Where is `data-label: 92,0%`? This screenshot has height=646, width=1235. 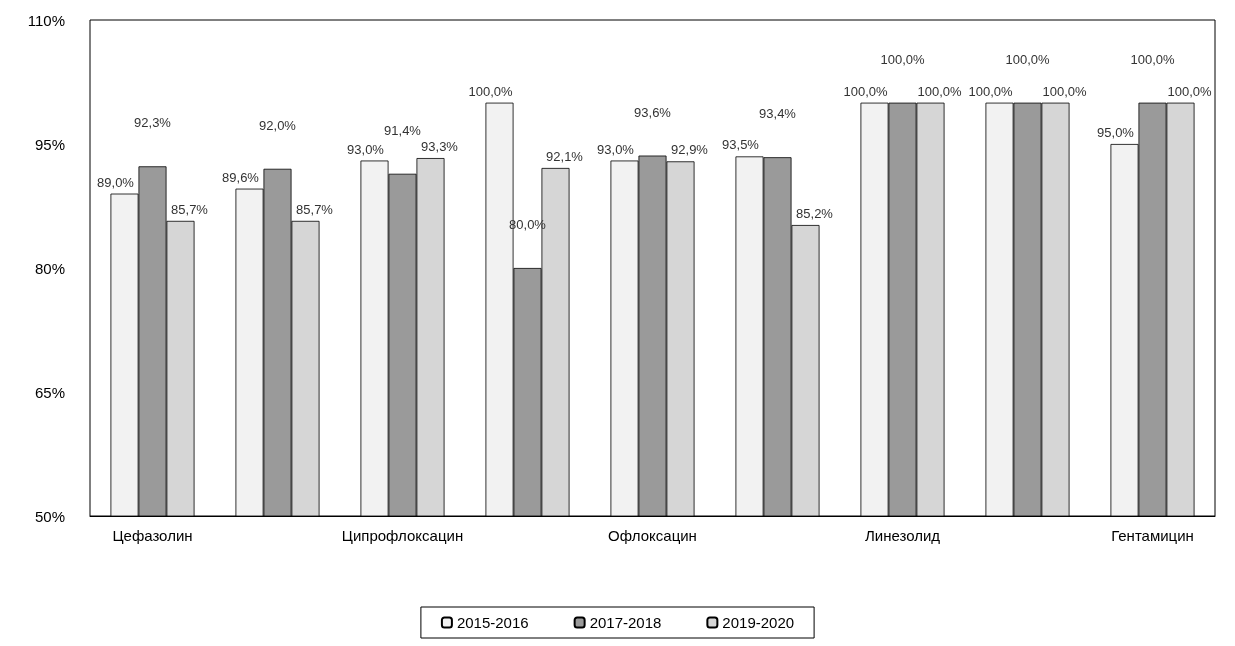 data-label: 92,0% is located at coordinates (278, 125).